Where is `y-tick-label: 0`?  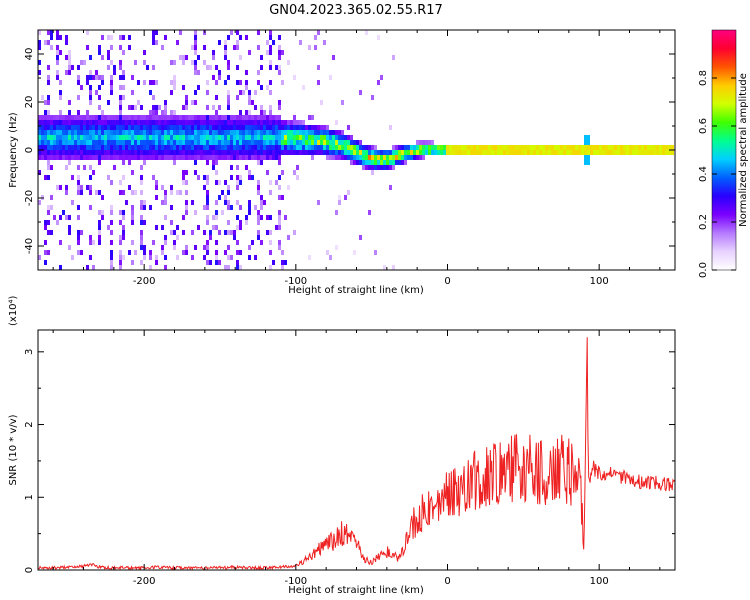 y-tick-label: 0 is located at coordinates (29, 570).